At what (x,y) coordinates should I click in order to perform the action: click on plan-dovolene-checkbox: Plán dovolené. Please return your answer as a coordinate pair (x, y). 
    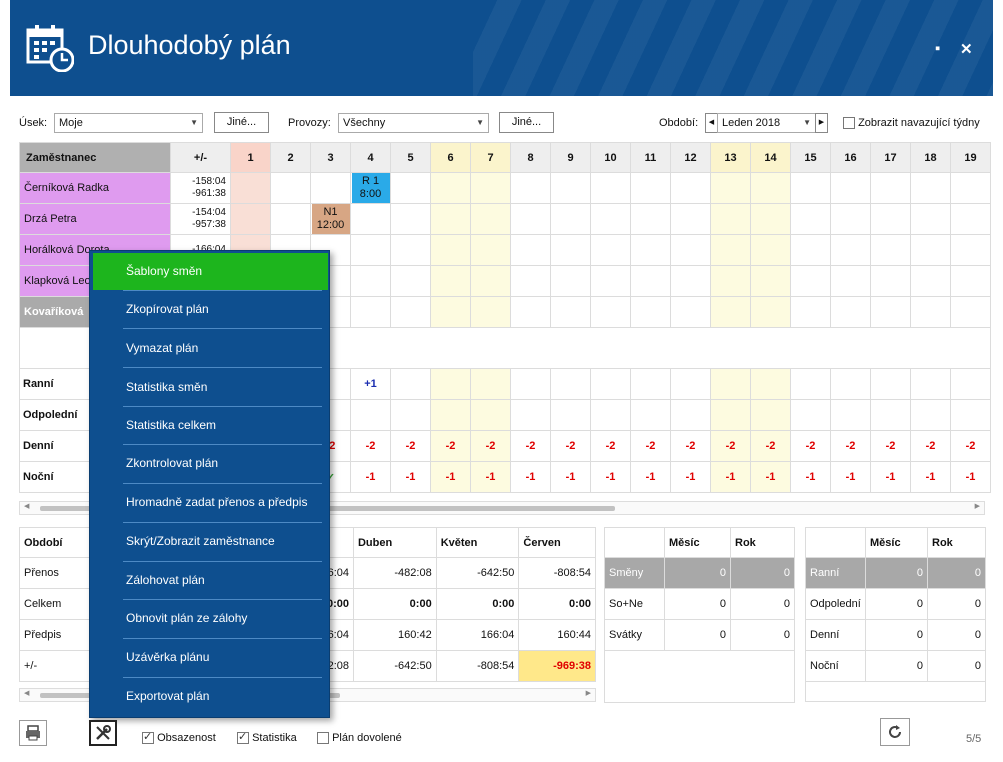
    Looking at the image, I should click on (359, 738).